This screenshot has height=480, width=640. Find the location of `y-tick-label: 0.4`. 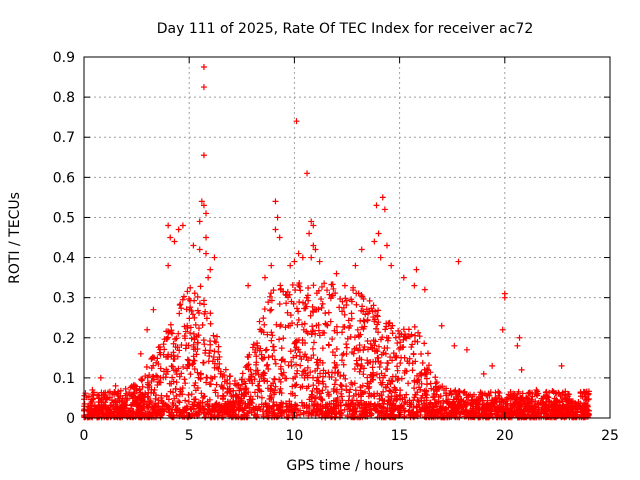

y-tick-label: 0.4 is located at coordinates (64, 259).